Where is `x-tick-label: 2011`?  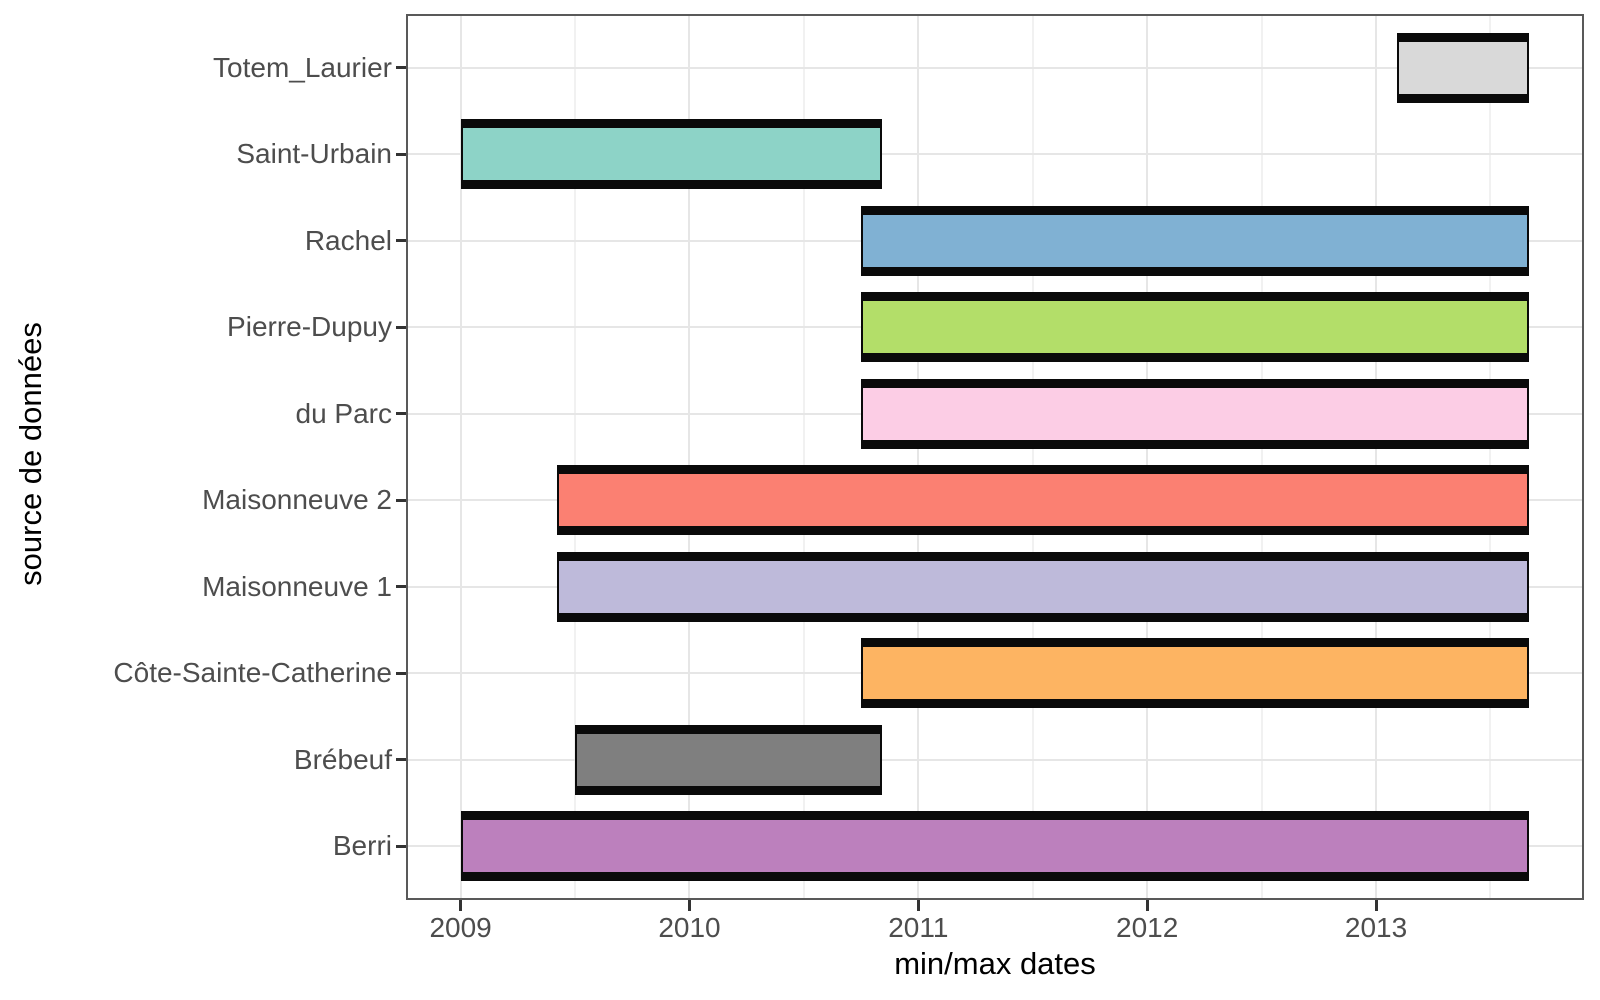
x-tick-label: 2011 is located at coordinates (918, 927).